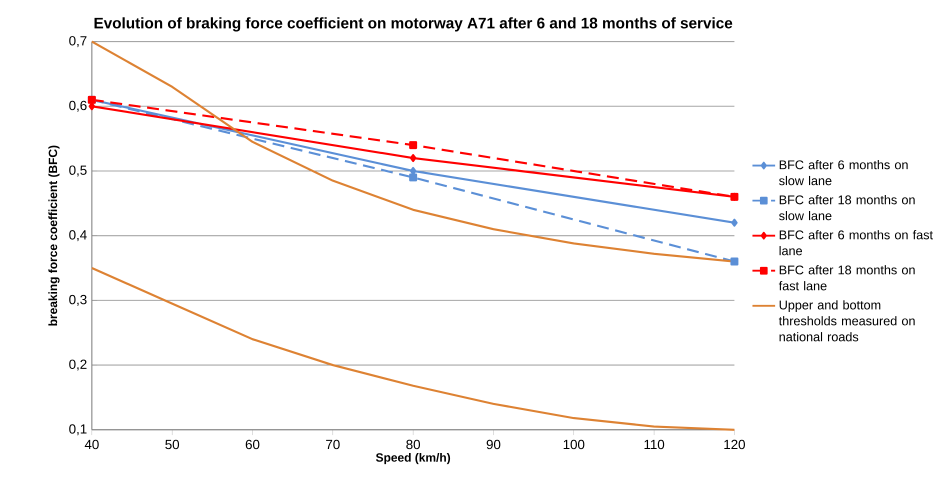 The image size is (951, 490). I want to click on x-tick-label: 120, so click(734, 445).